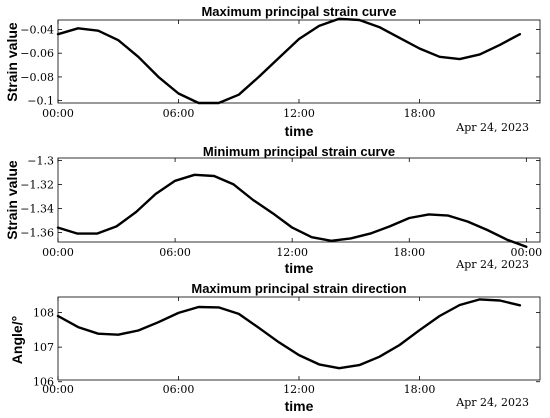 Image resolution: width=550 pixels, height=418 pixels. Describe the element at coordinates (37, 208) in the screenshot. I see `min-strain-y-tick-label: −1.34` at that location.